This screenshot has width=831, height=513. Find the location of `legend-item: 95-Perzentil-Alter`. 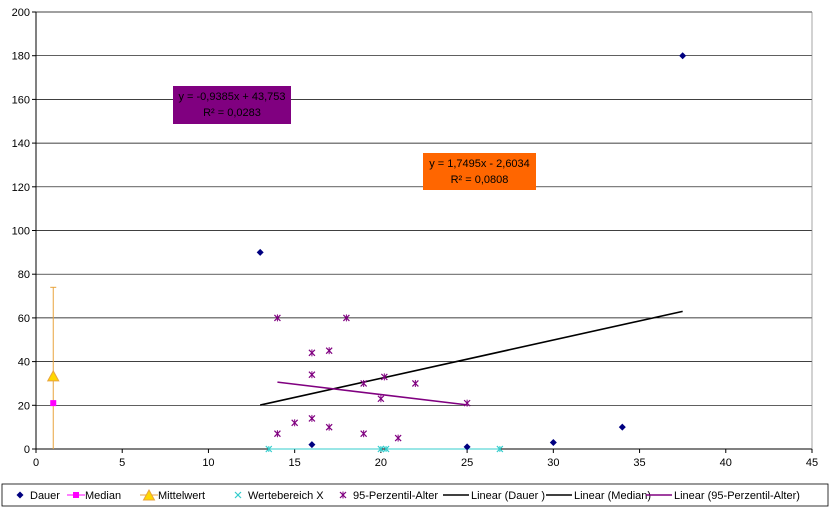

legend-item: 95-Perzentil-Alter is located at coordinates (388, 496).